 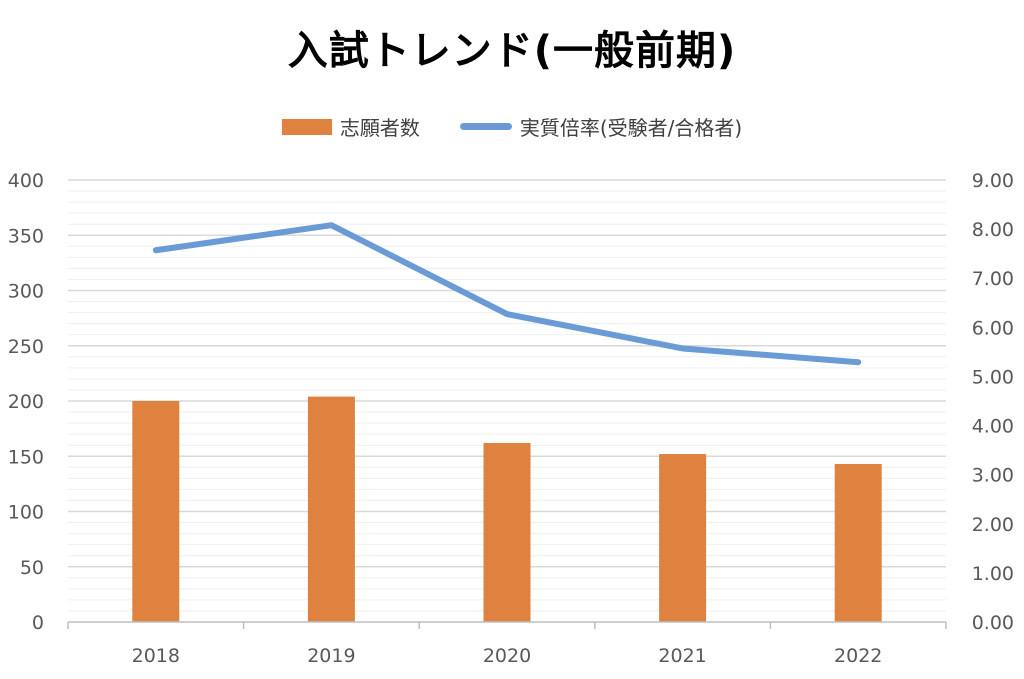 What do you see at coordinates (38, 623) in the screenshot?
I see `y-left-tick-label: 0` at bounding box center [38, 623].